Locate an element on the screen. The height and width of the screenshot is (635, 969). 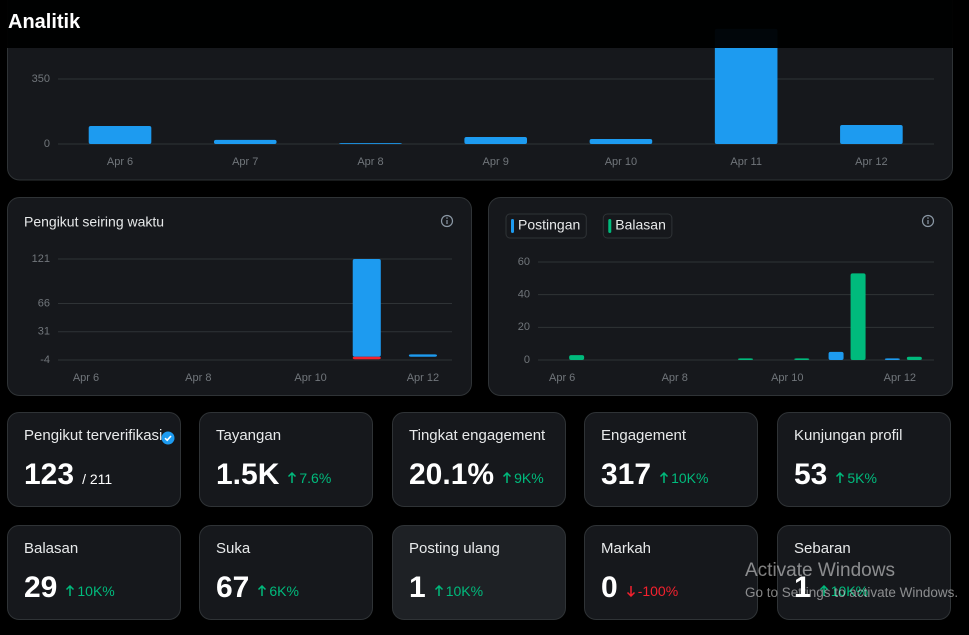
stat-change: 7.6% is located at coordinates (309, 478).